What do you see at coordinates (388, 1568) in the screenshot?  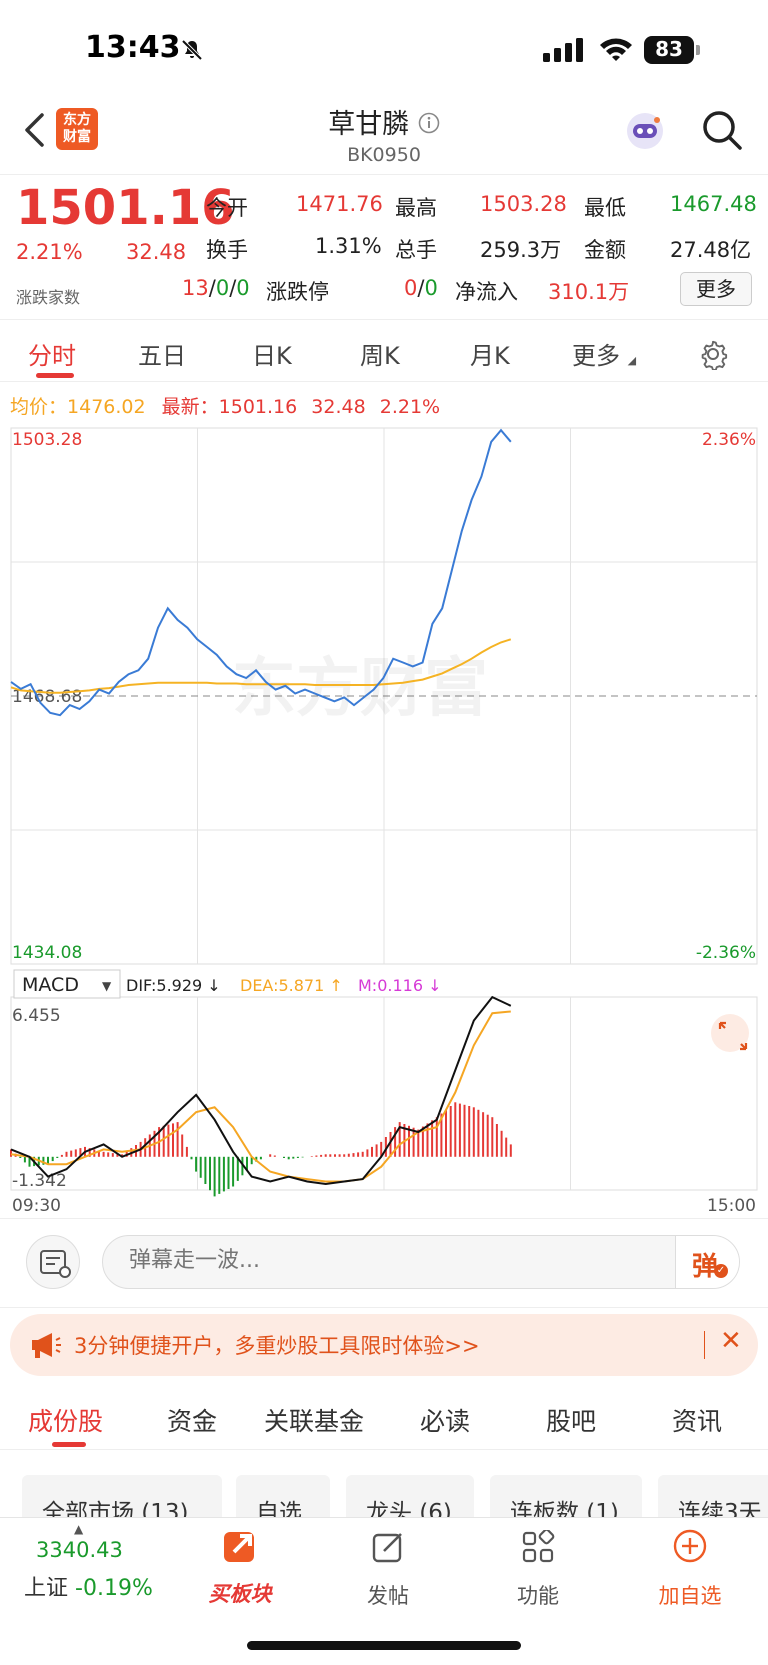 I see `post-button: 发帖` at bounding box center [388, 1568].